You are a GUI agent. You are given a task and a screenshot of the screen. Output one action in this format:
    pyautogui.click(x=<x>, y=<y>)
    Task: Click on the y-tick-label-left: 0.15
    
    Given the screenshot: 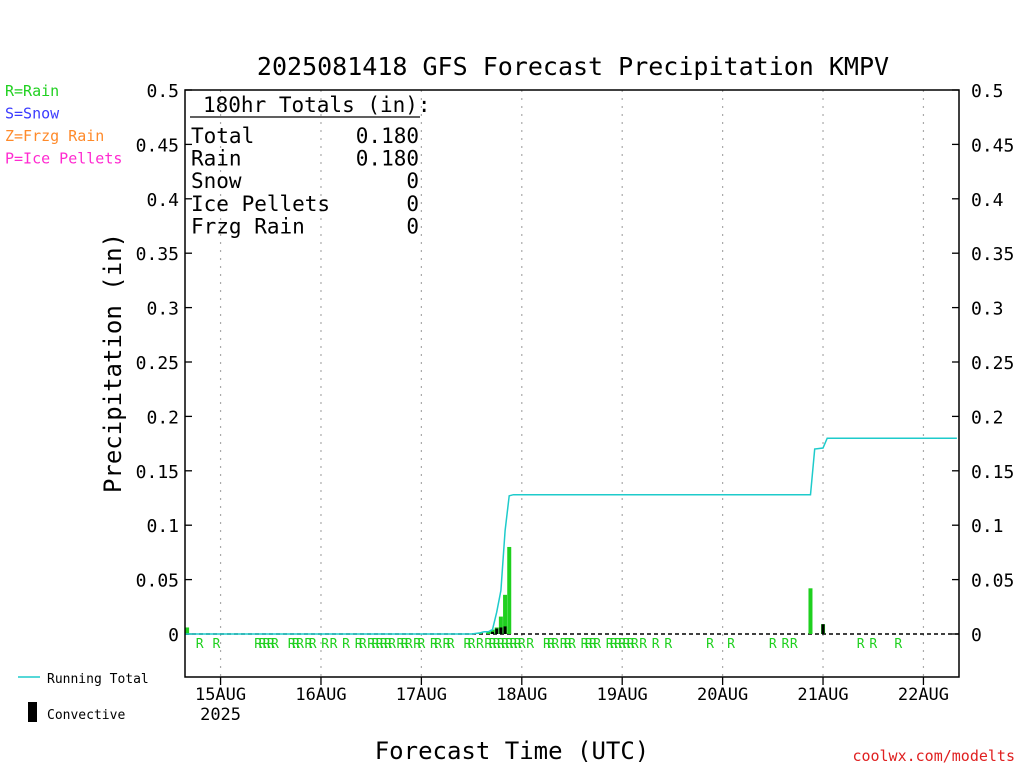 What is the action you would take?
    pyautogui.click(x=157, y=472)
    